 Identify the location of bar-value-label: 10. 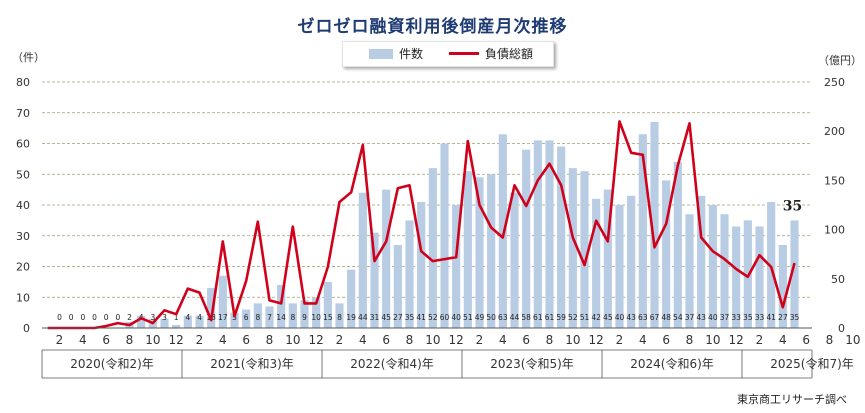
(316, 317).